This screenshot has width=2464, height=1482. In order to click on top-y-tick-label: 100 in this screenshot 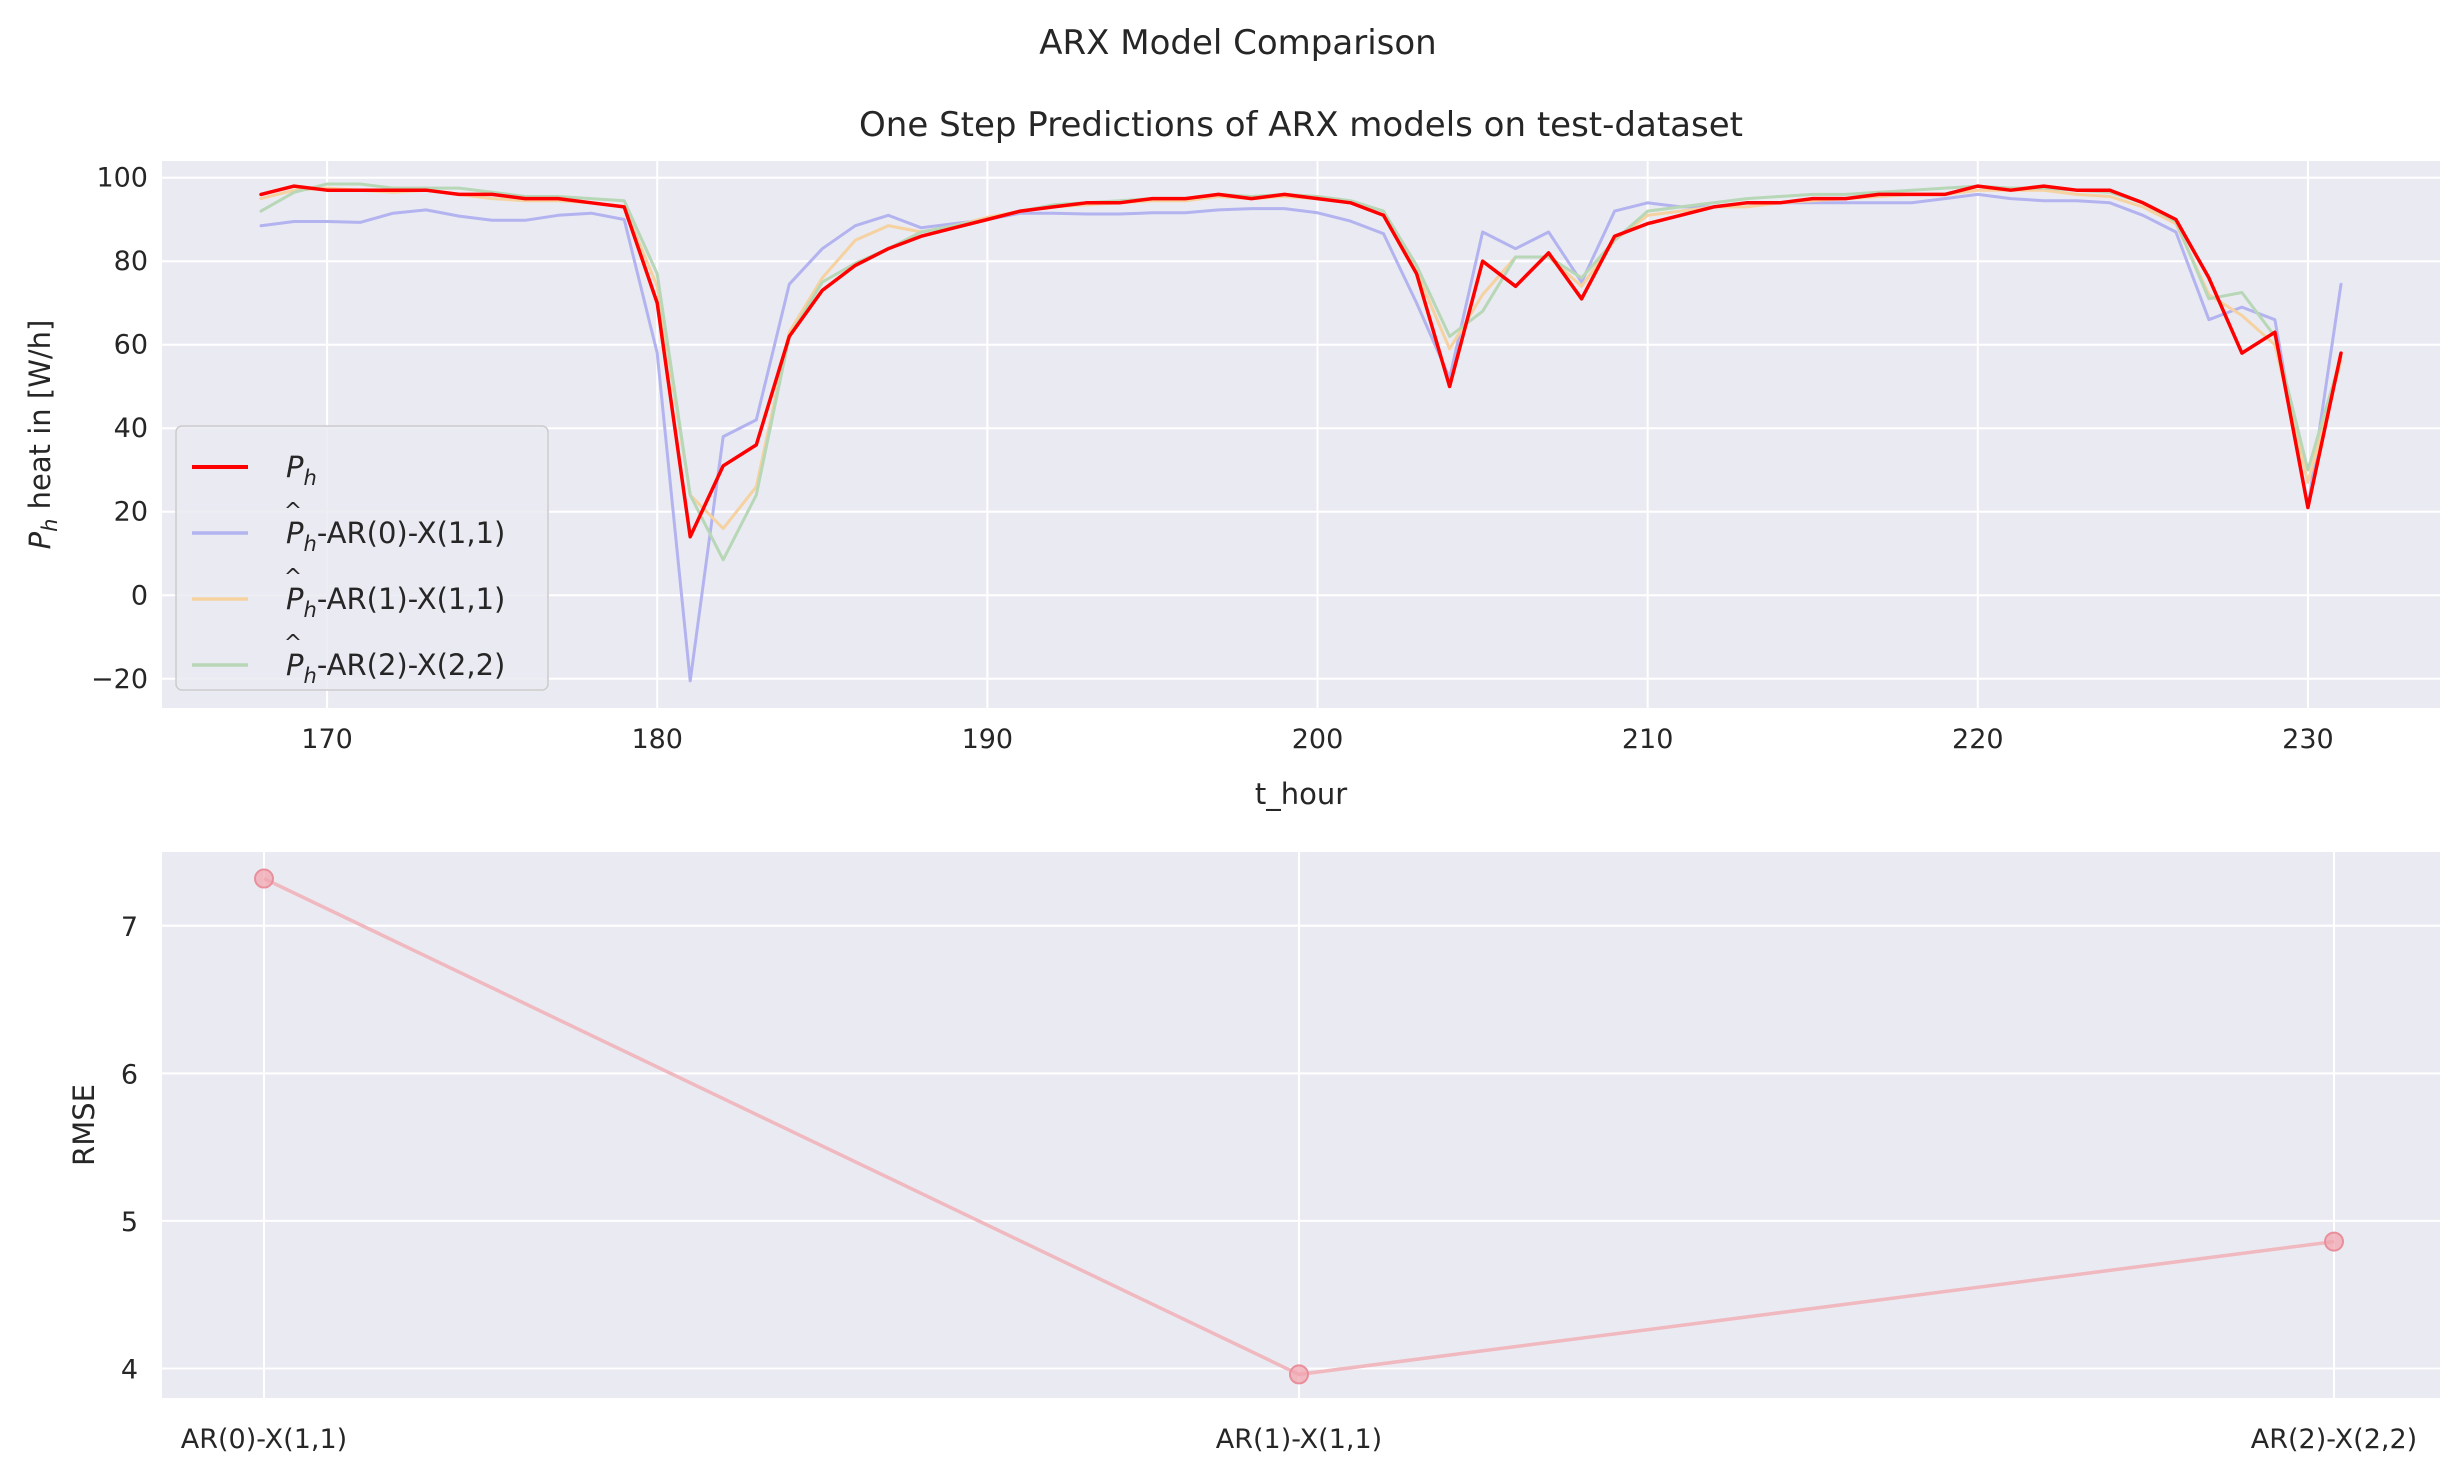, I will do `click(122, 178)`.